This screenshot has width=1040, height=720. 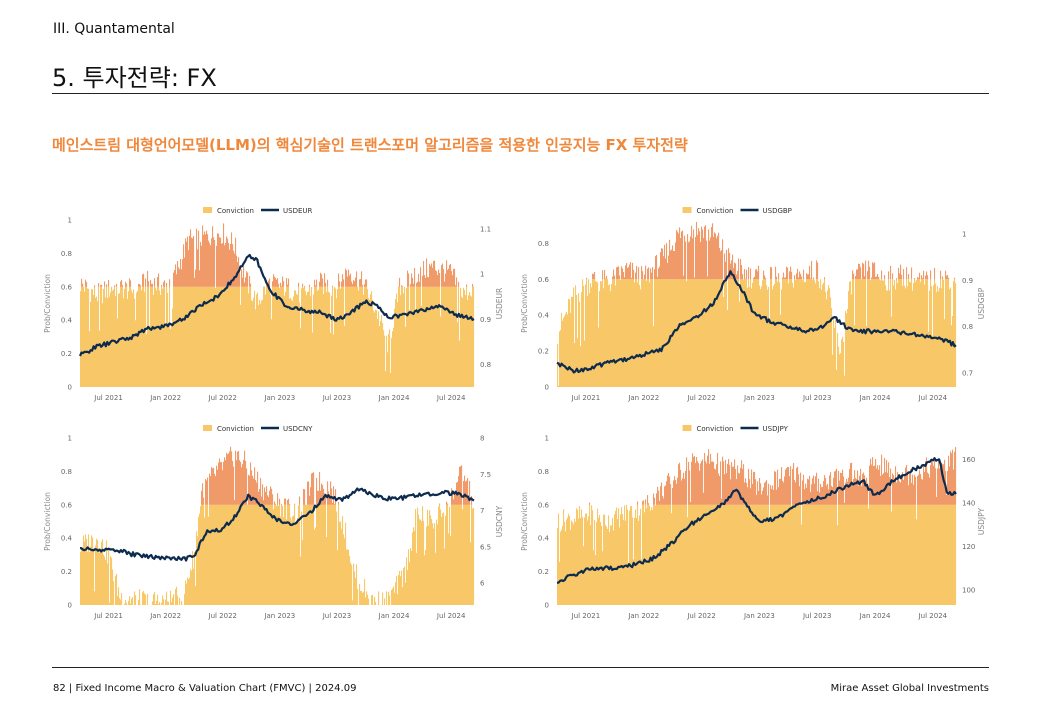 What do you see at coordinates (108, 398) in the screenshot?
I see `x-tick-label: Jul 2021` at bounding box center [108, 398].